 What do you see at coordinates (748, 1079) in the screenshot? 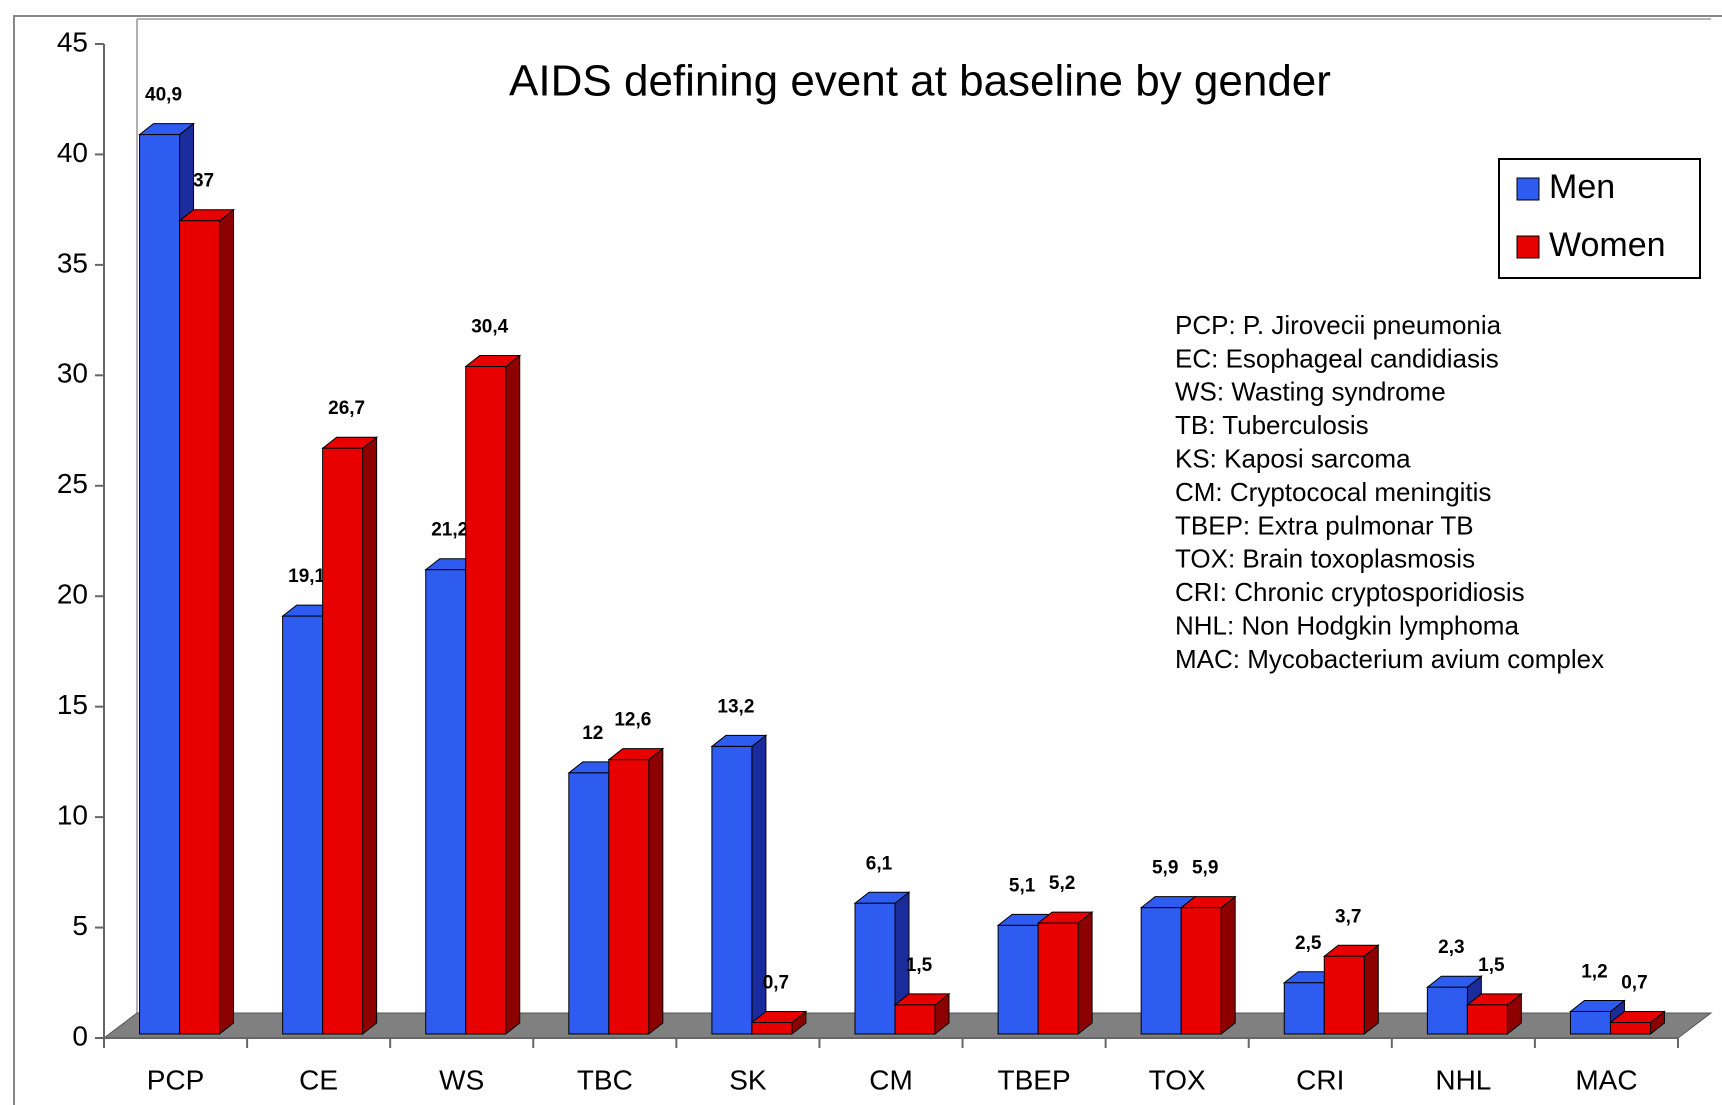
I see `x-tick-label: SK` at bounding box center [748, 1079].